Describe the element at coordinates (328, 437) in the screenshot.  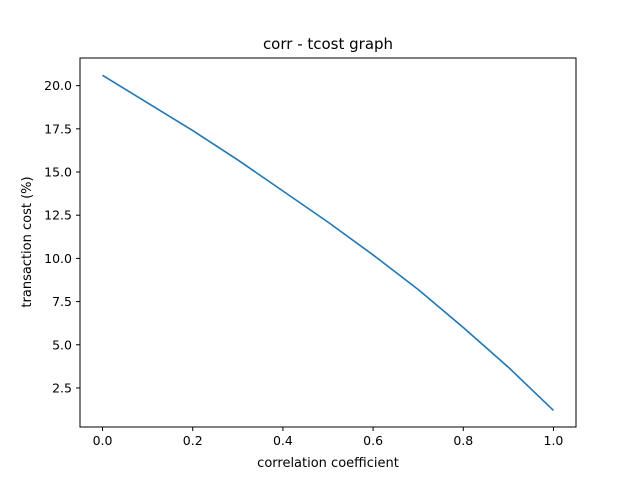
I see `x-axis: 0.0 0.2 0.4 0.6 0.8 1.0` at that location.